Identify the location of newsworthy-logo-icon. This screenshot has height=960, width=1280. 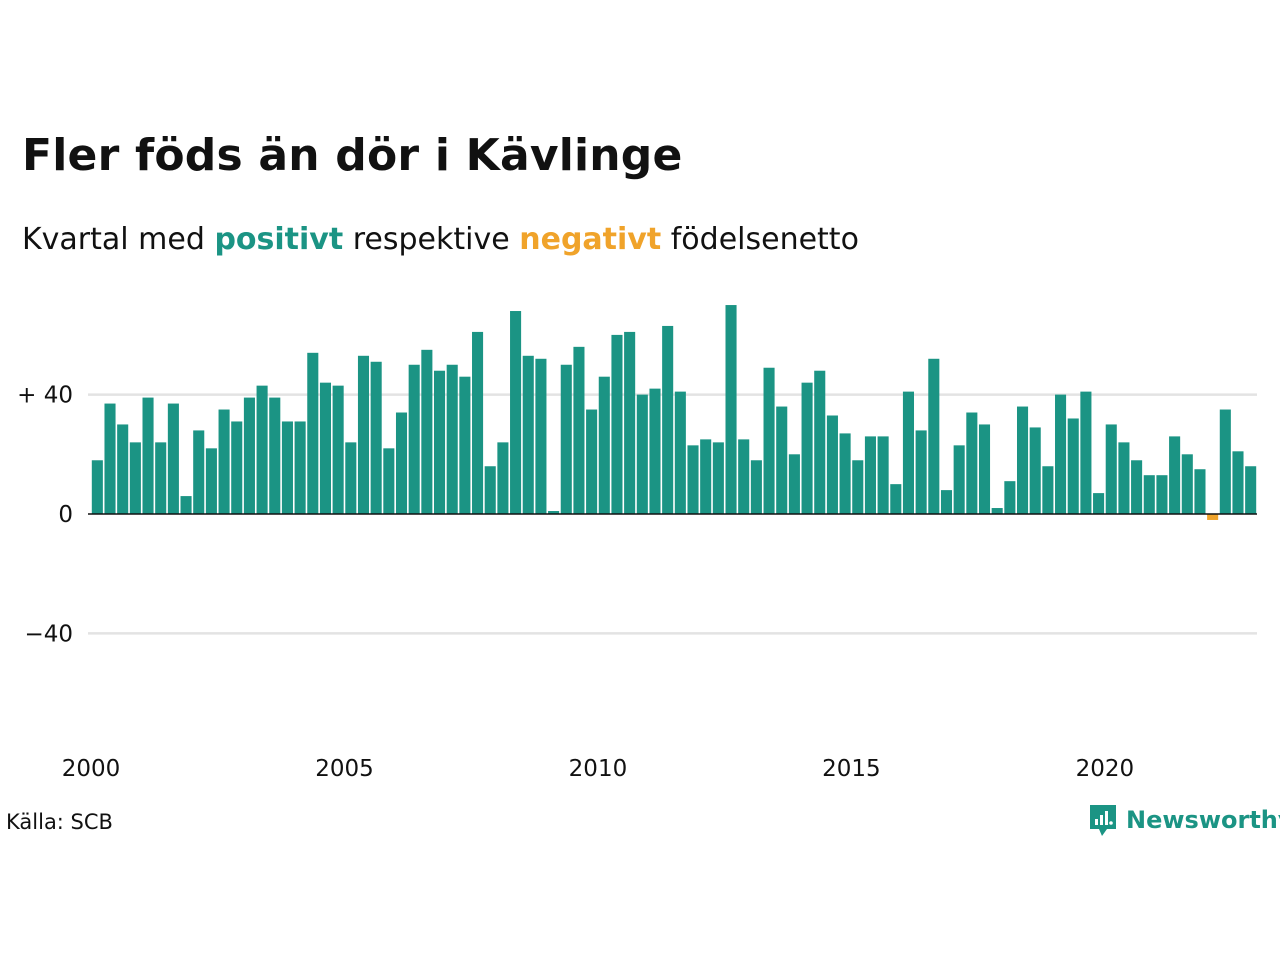
(1103, 820).